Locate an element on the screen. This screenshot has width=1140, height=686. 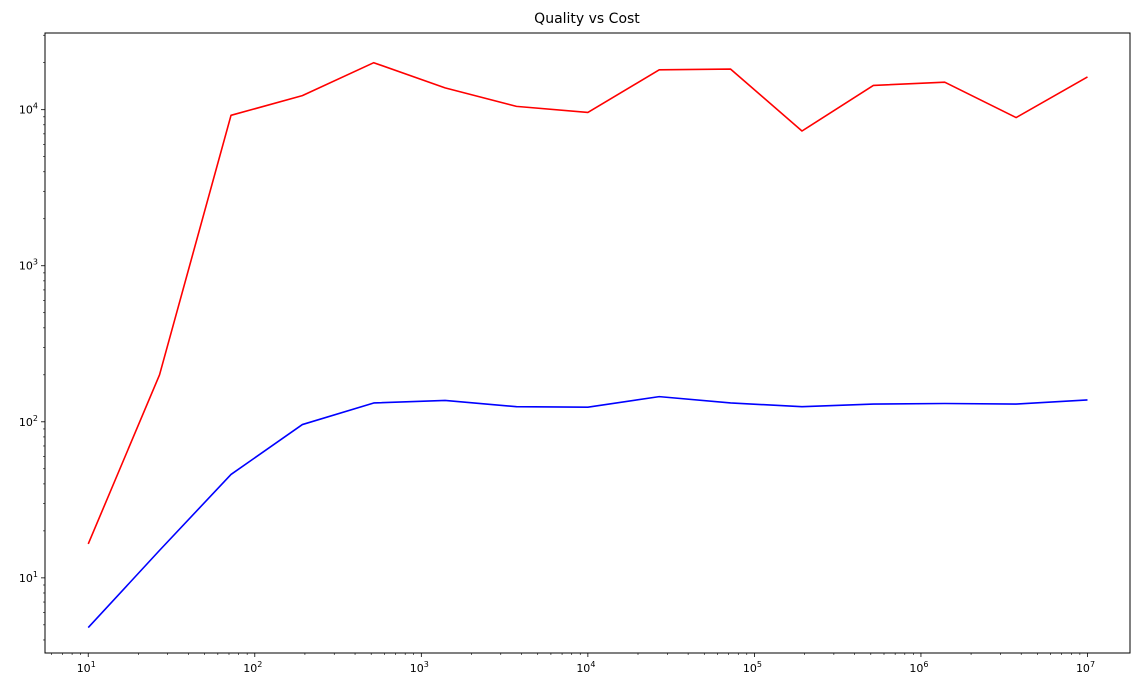
x-tick-label: 10² is located at coordinates (252, 667).